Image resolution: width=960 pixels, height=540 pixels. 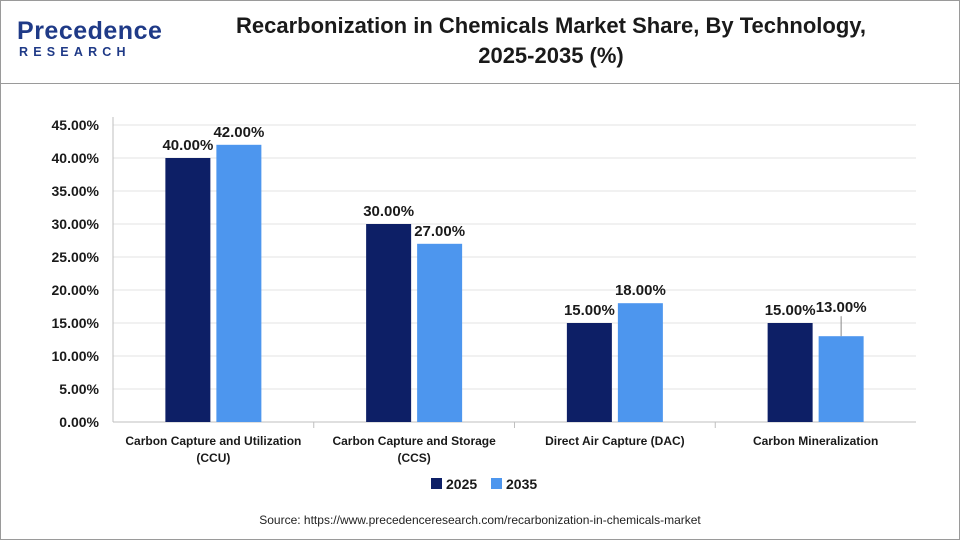 What do you see at coordinates (75, 52) in the screenshot?
I see `logo-subtitle: RESEARCH` at bounding box center [75, 52].